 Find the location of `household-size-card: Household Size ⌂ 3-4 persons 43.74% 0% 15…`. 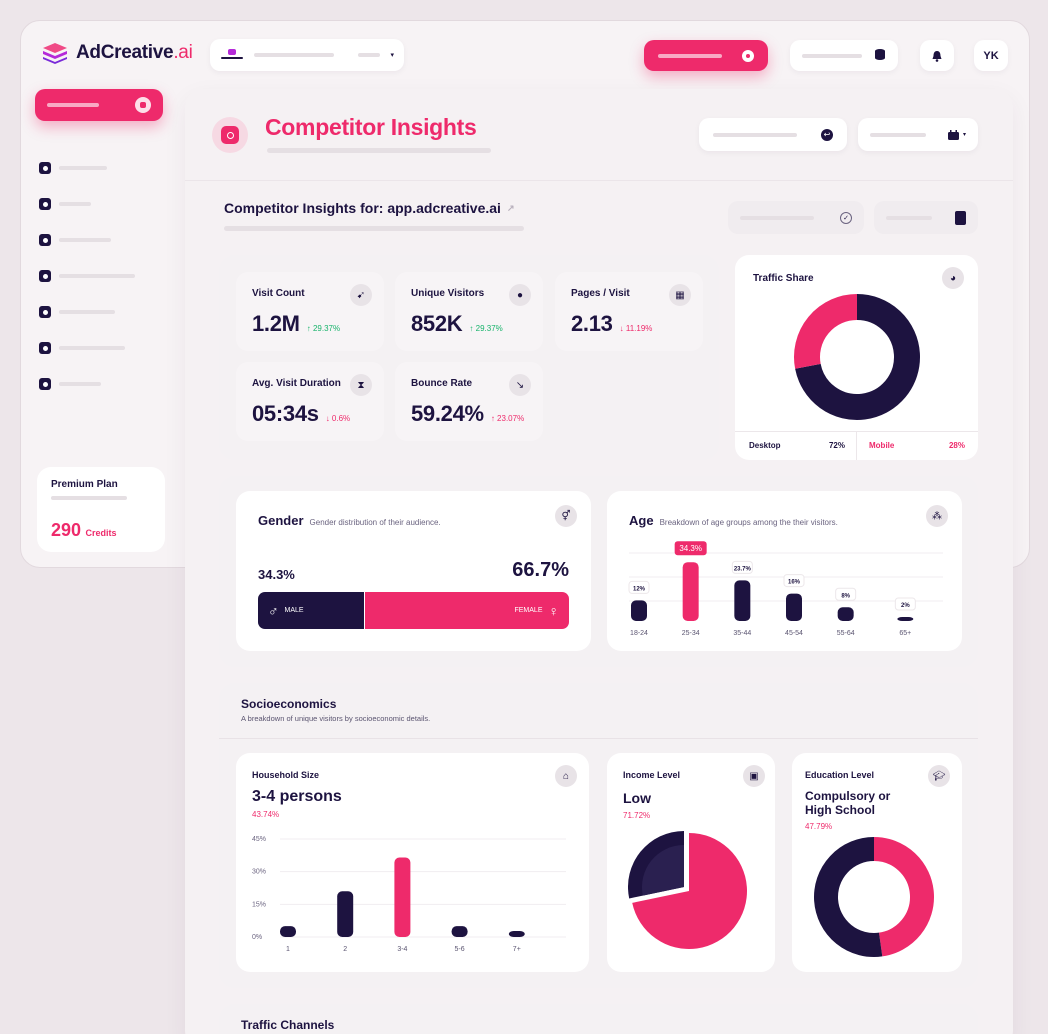

household-size-card: Household Size ⌂ 3-4 persons 43.74% 0% 15… is located at coordinates (412, 862).